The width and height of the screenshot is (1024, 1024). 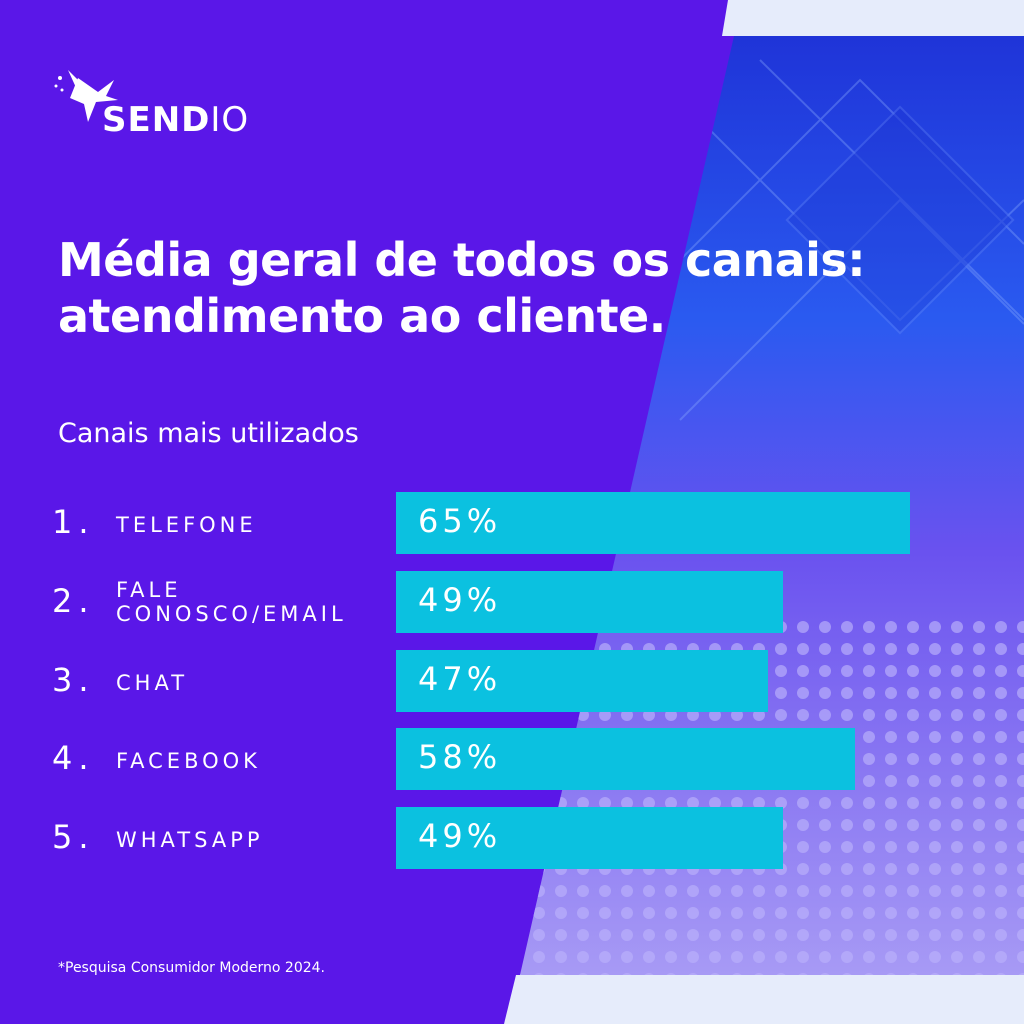 What do you see at coordinates (186, 525) in the screenshot?
I see `channel-label: TELEFONE` at bounding box center [186, 525].